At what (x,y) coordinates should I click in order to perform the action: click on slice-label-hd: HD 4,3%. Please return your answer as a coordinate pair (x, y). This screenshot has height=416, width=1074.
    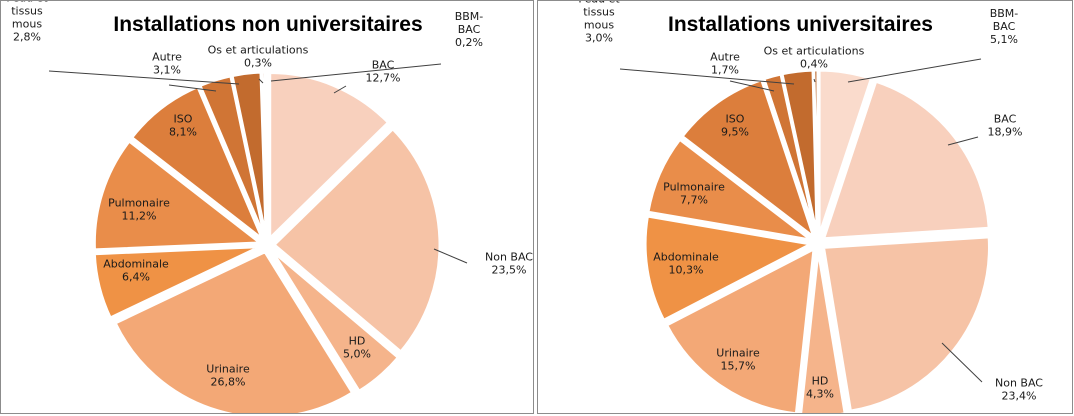
    Looking at the image, I should click on (820, 388).